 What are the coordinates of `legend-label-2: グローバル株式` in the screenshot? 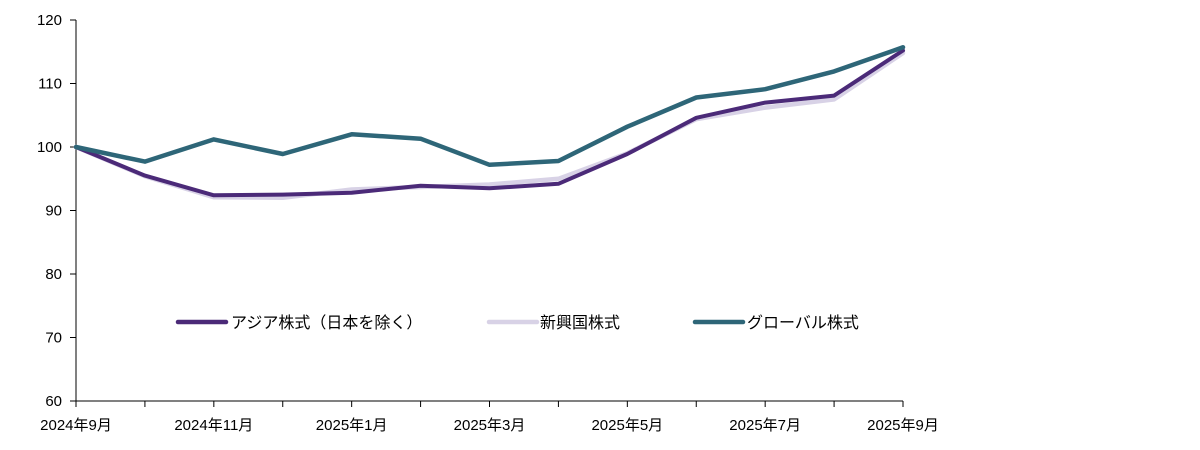 It's located at (803, 323).